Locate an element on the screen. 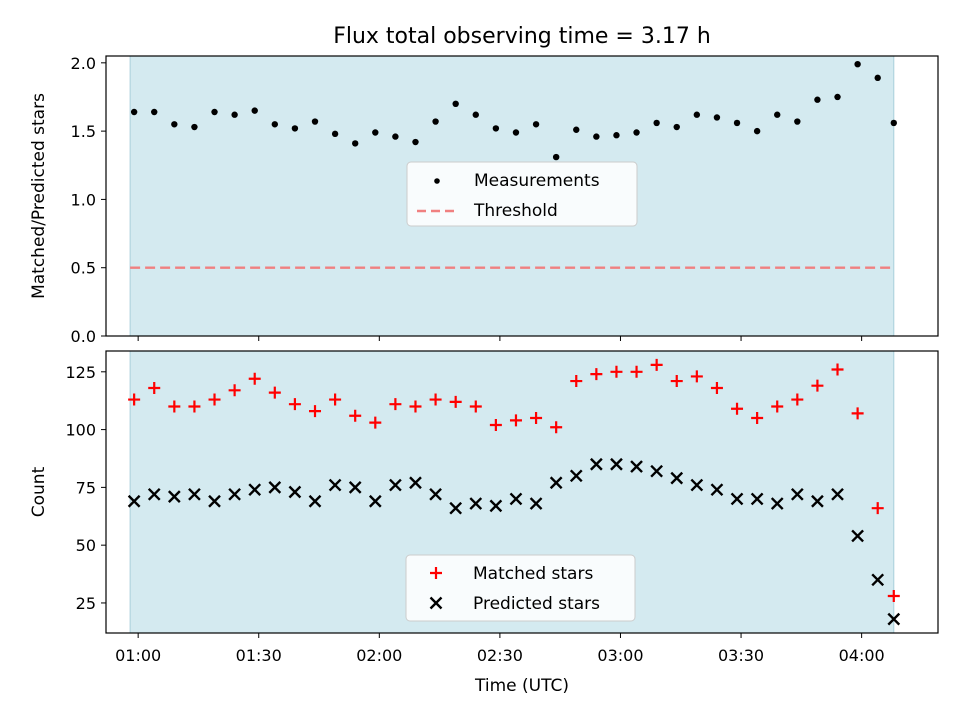 This screenshot has width=960, height=720. y-axis-label: Matched/Predicted stars is located at coordinates (39, 196).